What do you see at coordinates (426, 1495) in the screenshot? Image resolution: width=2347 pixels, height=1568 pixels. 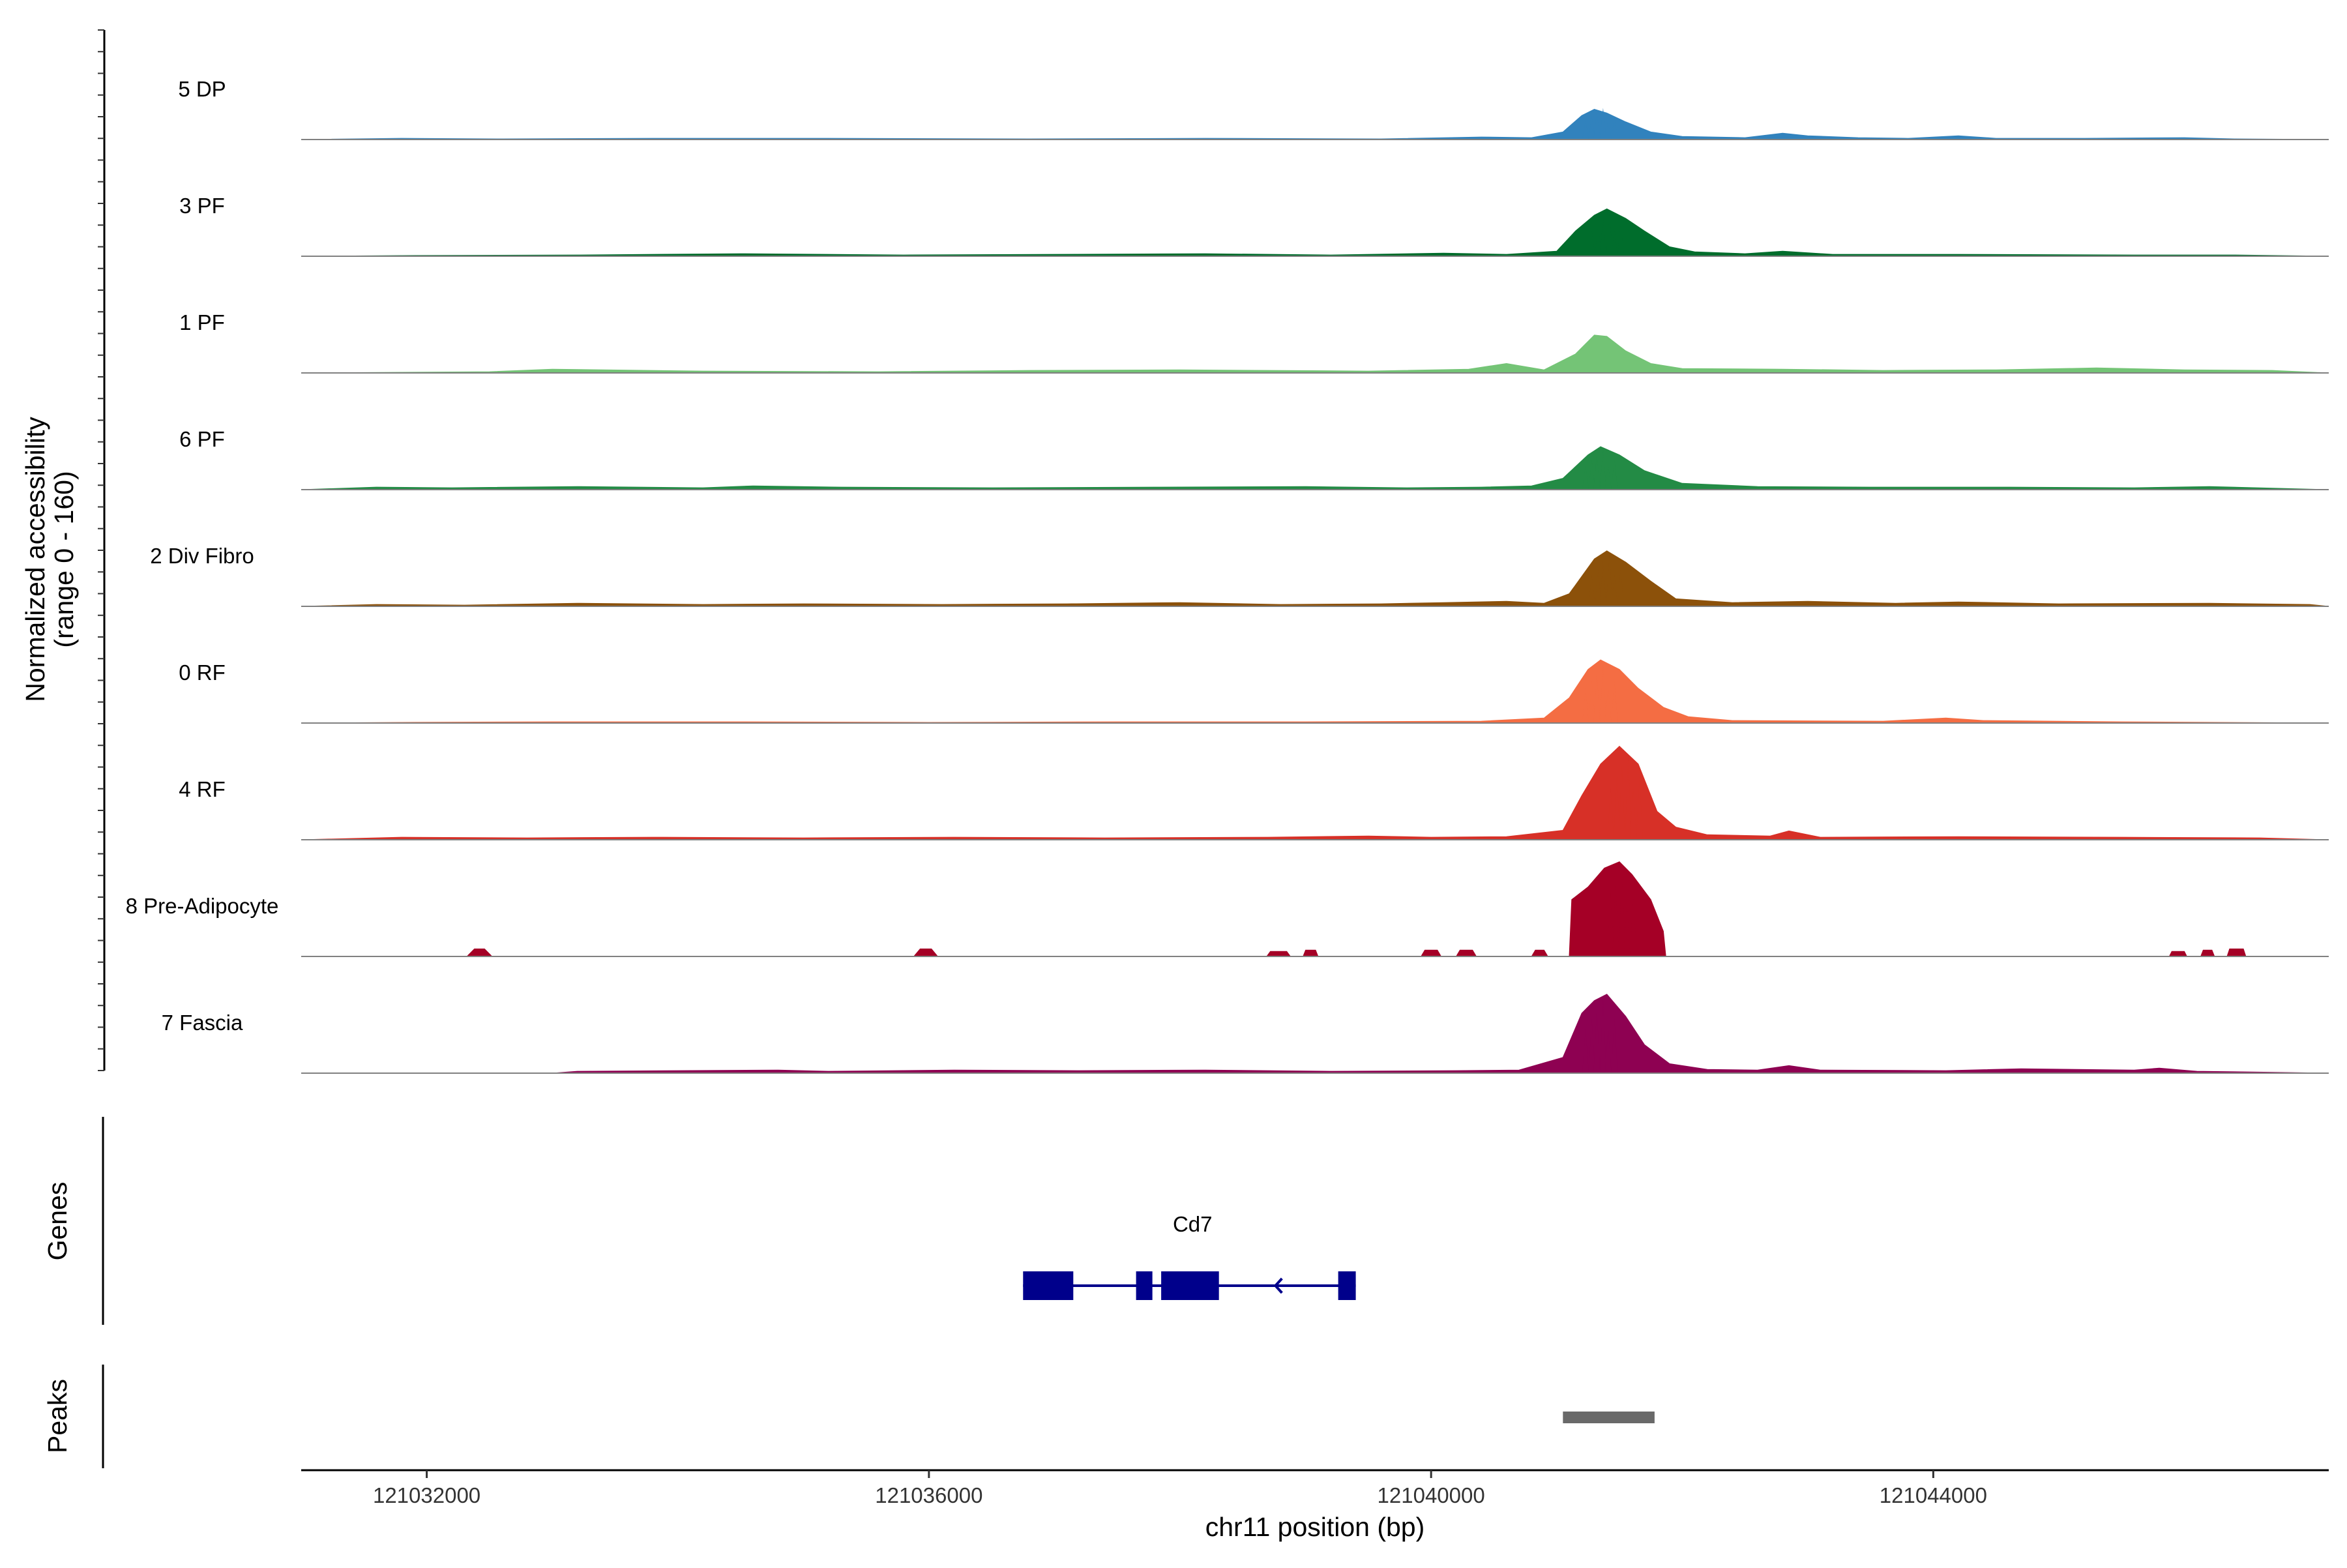 I see `x-tick-label: 121032000` at bounding box center [426, 1495].